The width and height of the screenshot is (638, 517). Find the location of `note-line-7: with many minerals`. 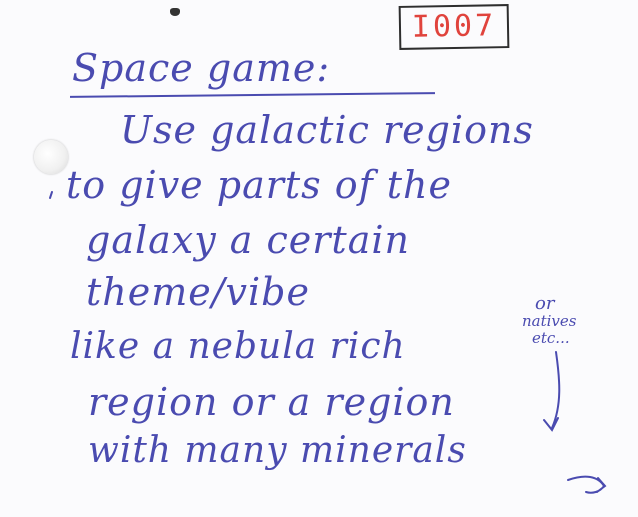

note-line-7: with many minerals is located at coordinates (277, 450).